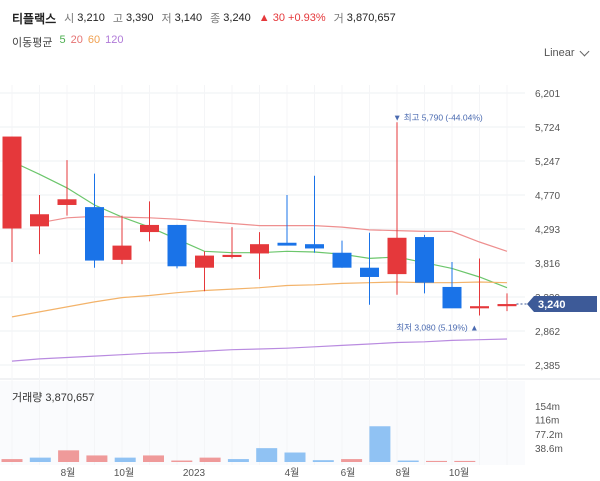 Image resolution: width=600 pixels, height=481 pixels. I want to click on ma-legend-60: 60, so click(94, 40).